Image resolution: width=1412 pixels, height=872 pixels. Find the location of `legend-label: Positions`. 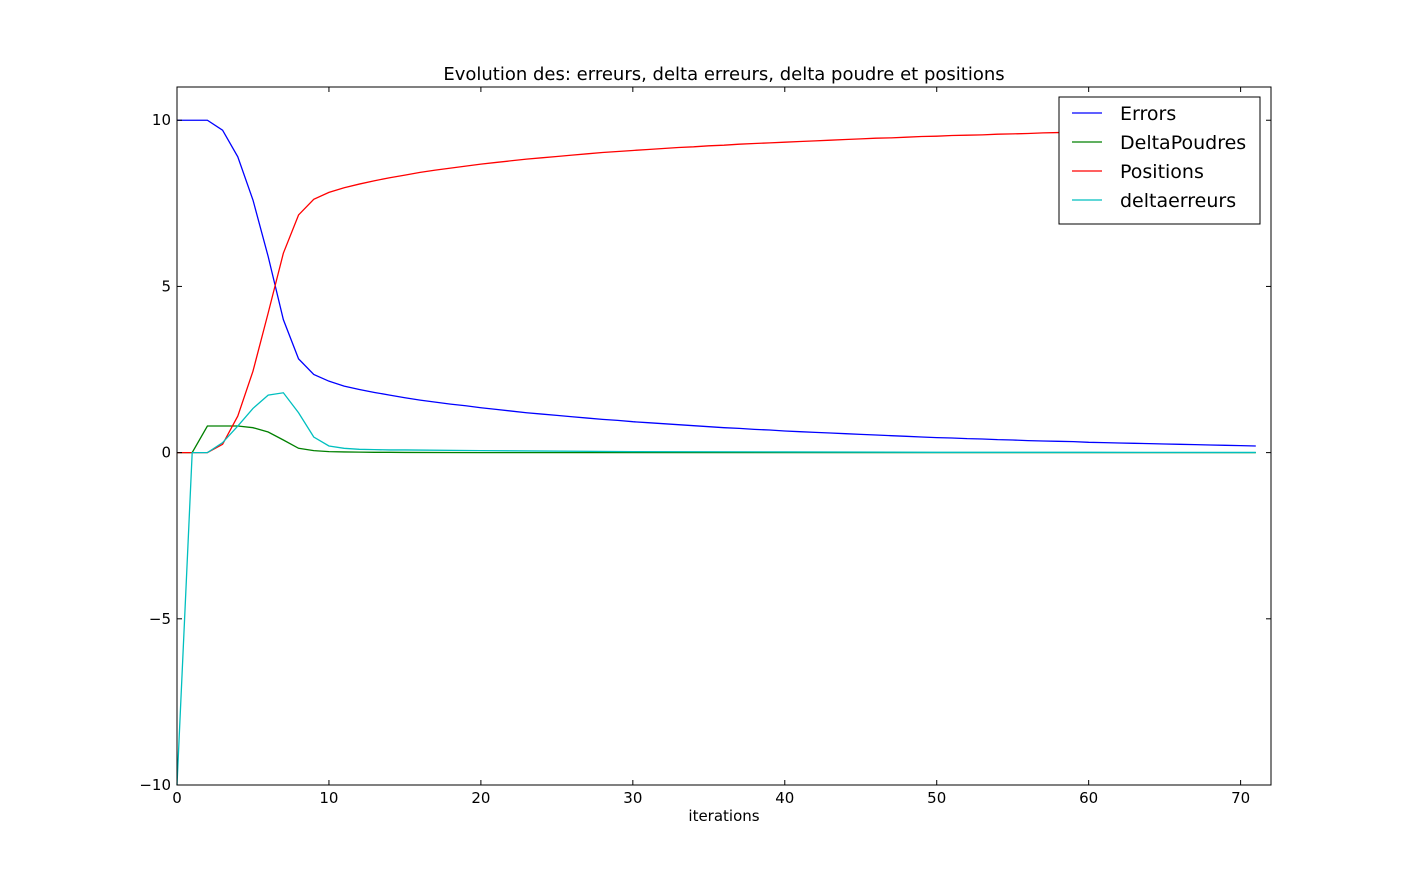

legend-label: Positions is located at coordinates (1162, 172).